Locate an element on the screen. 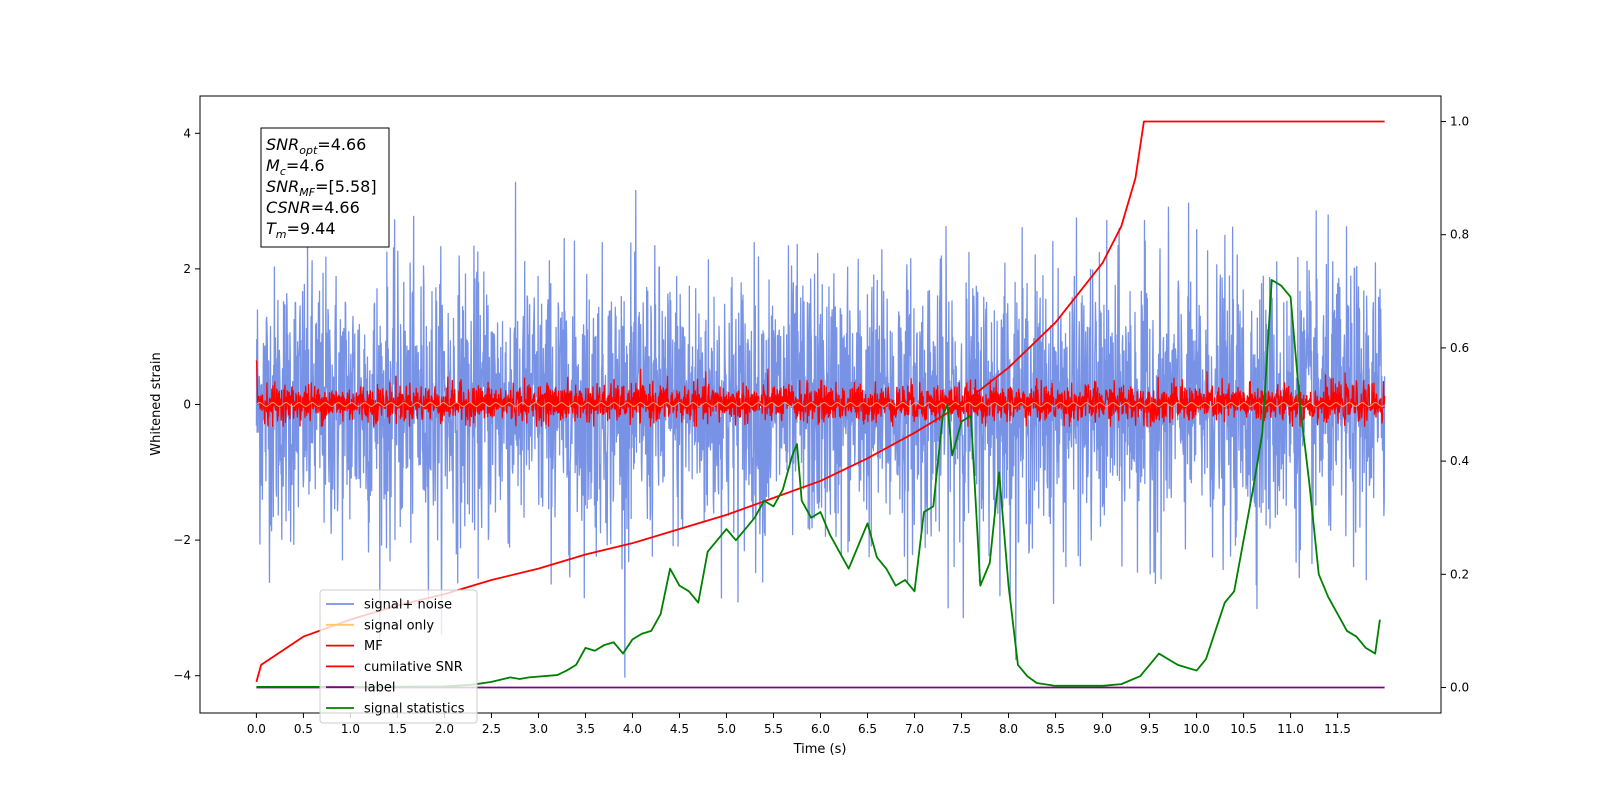 This screenshot has height=804, width=1600. x-tick-label: 10.0 is located at coordinates (1196, 729).